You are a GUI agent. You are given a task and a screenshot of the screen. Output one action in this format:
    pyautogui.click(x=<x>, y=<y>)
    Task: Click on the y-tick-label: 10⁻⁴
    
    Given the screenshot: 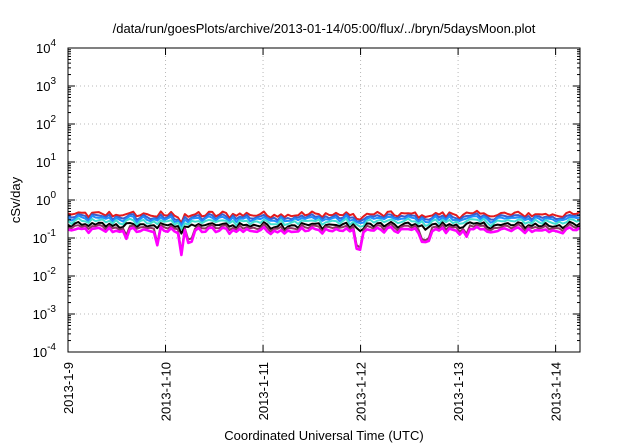 What is the action you would take?
    pyautogui.click(x=45, y=351)
    